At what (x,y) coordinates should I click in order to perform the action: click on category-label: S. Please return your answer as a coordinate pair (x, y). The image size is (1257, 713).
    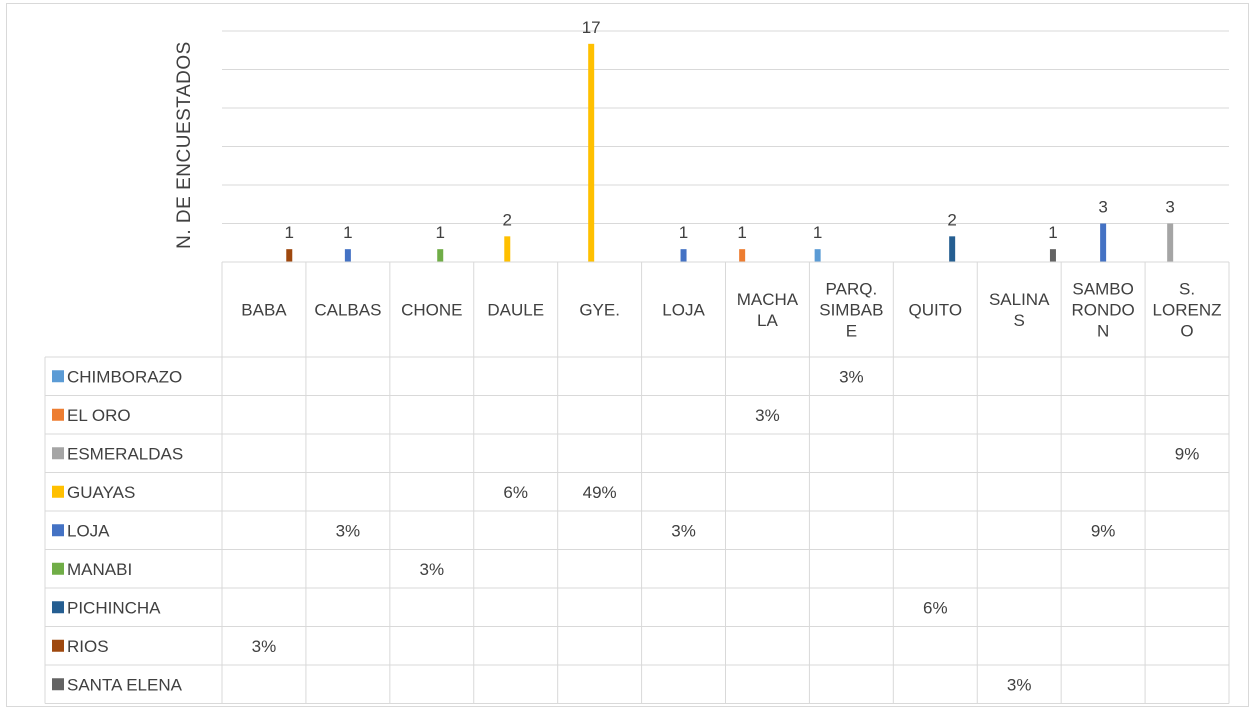
    Looking at the image, I should click on (1019, 320).